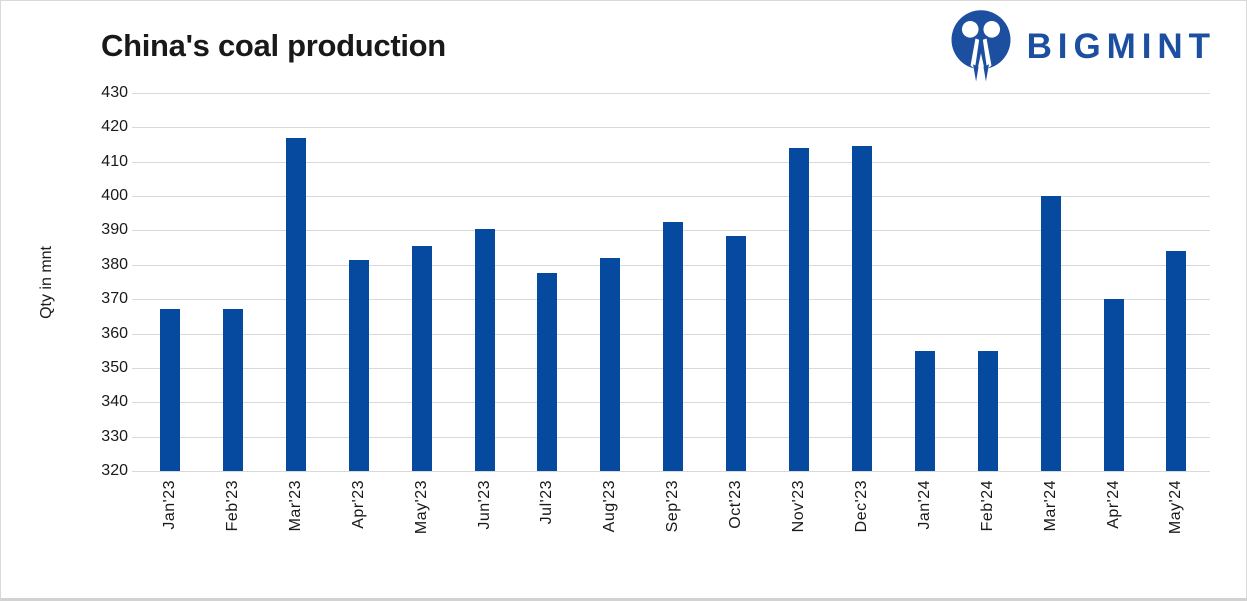  I want to click on x-tick-label: Sep'23, so click(672, 506).